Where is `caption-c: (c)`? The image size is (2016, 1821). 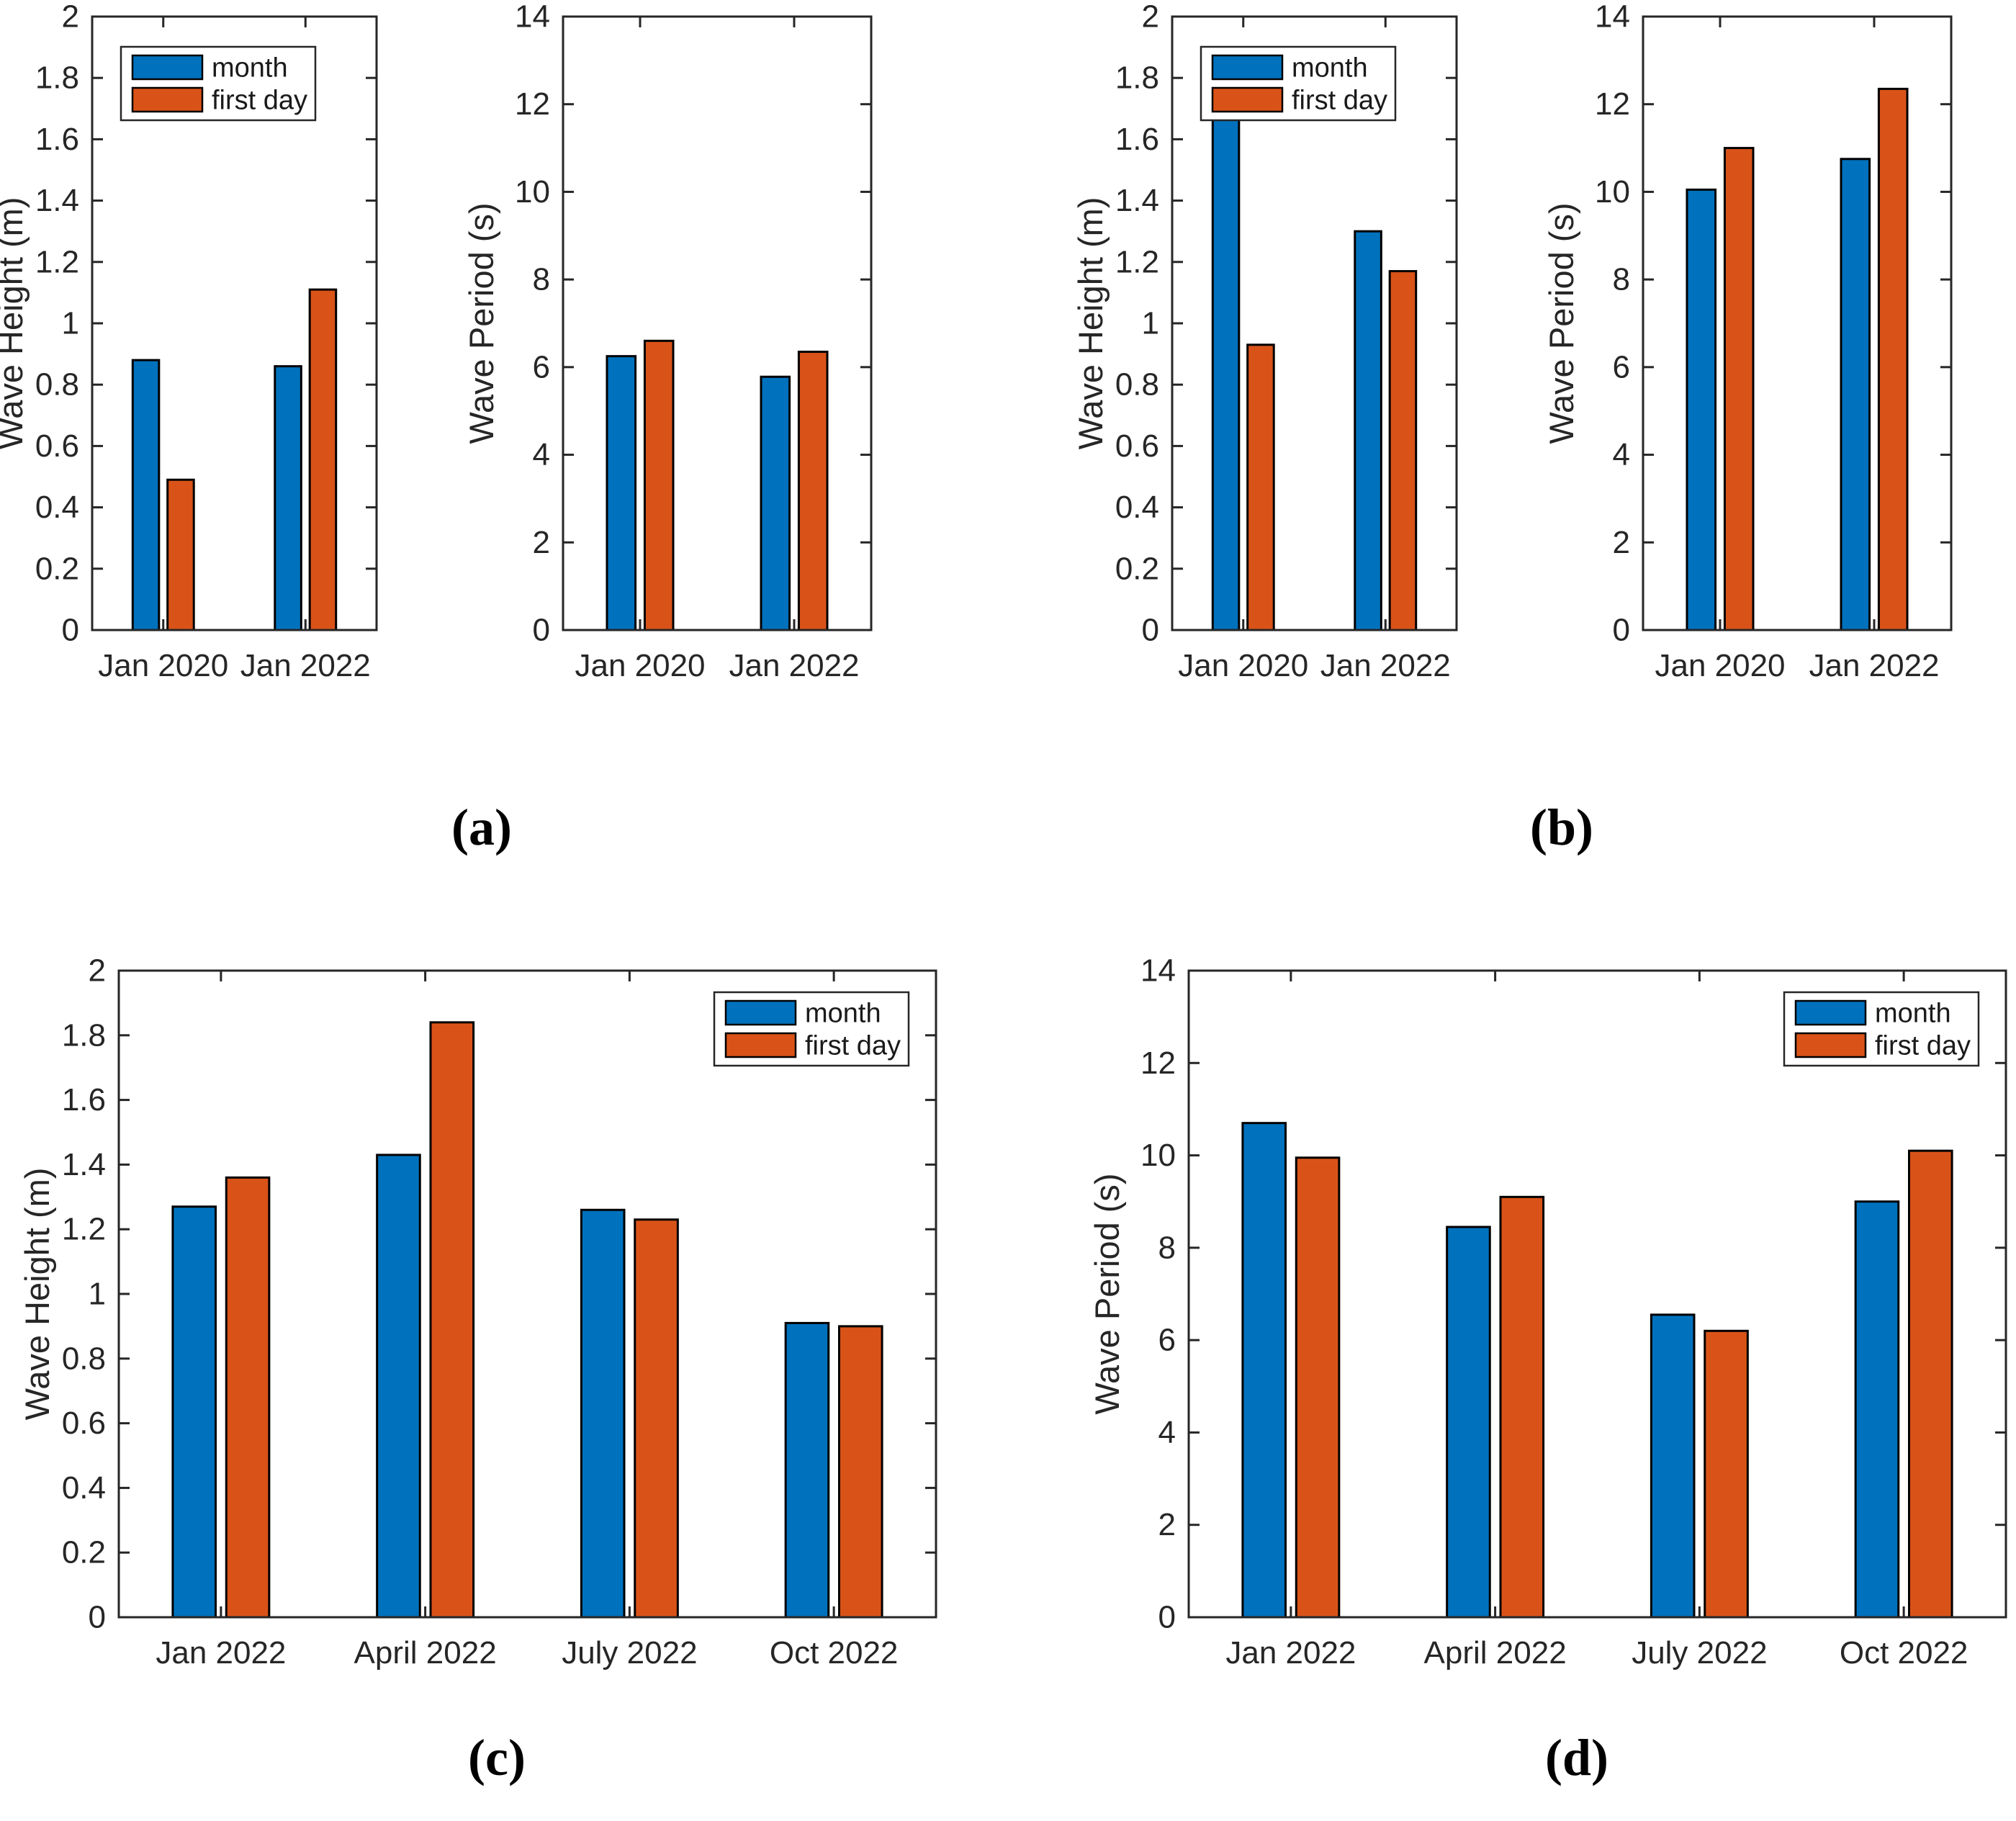
caption-c: (c) is located at coordinates (497, 1757).